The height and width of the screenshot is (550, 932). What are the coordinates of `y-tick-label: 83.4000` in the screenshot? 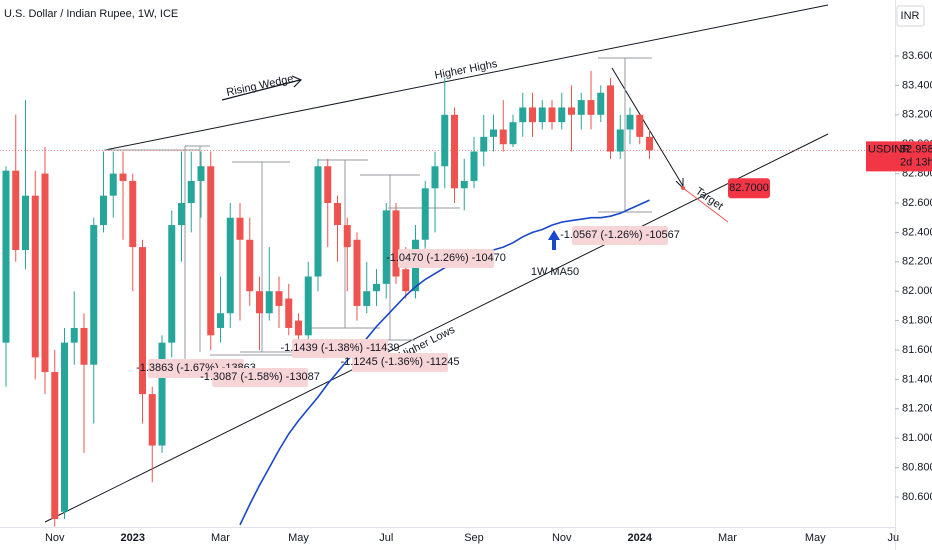 It's located at (917, 85).